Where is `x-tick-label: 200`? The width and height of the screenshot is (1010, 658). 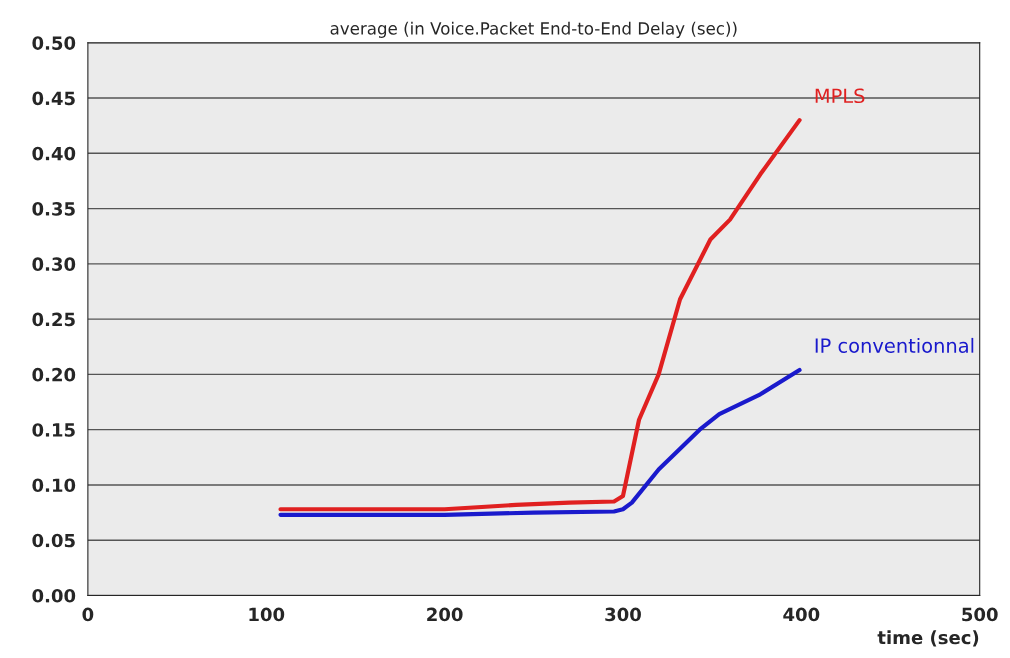 x-tick-label: 200 is located at coordinates (445, 614).